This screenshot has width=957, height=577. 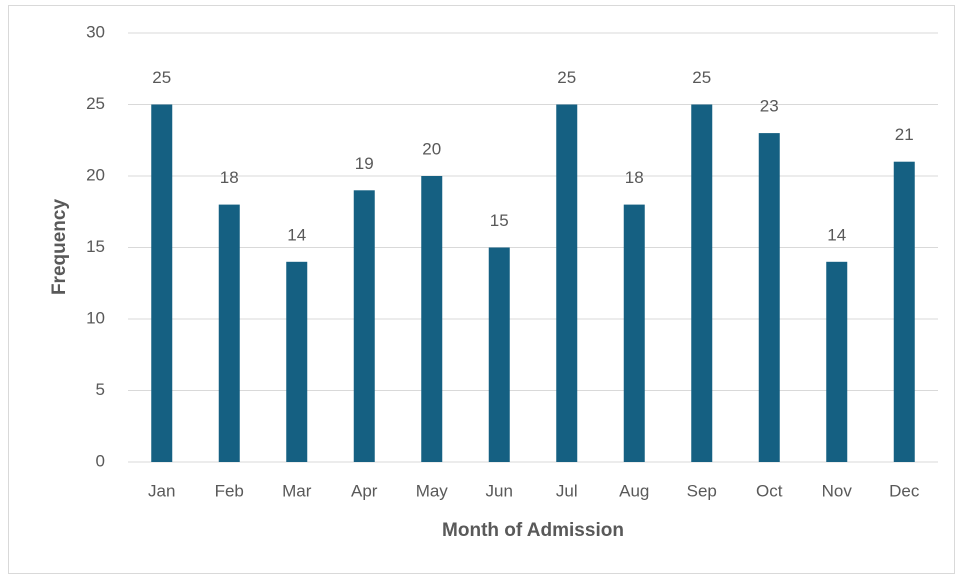 What do you see at coordinates (161, 490) in the screenshot?
I see `x-tick-label: Jan` at bounding box center [161, 490].